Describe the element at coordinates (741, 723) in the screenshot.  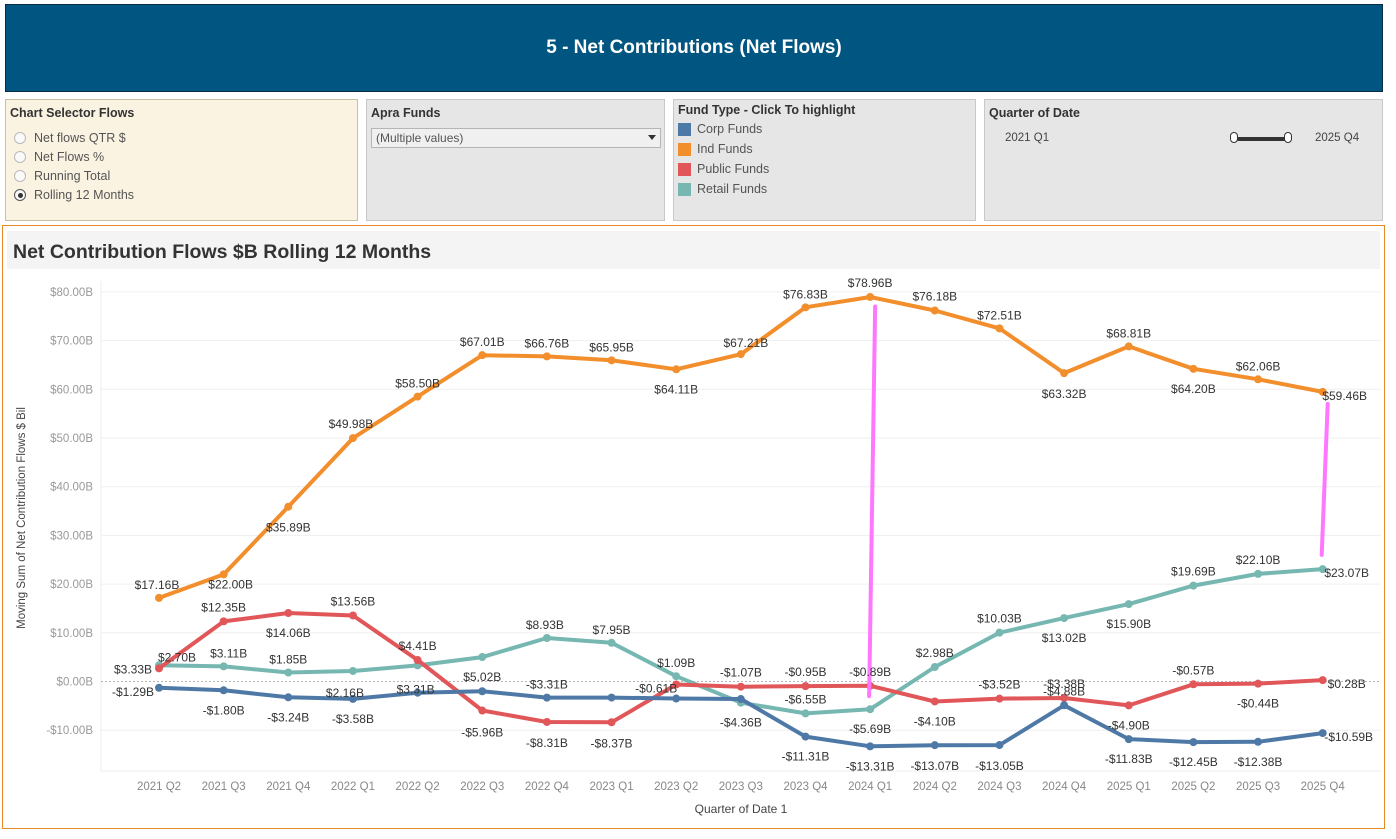
I see `data-label-retail-funds: -$4.36B` at that location.